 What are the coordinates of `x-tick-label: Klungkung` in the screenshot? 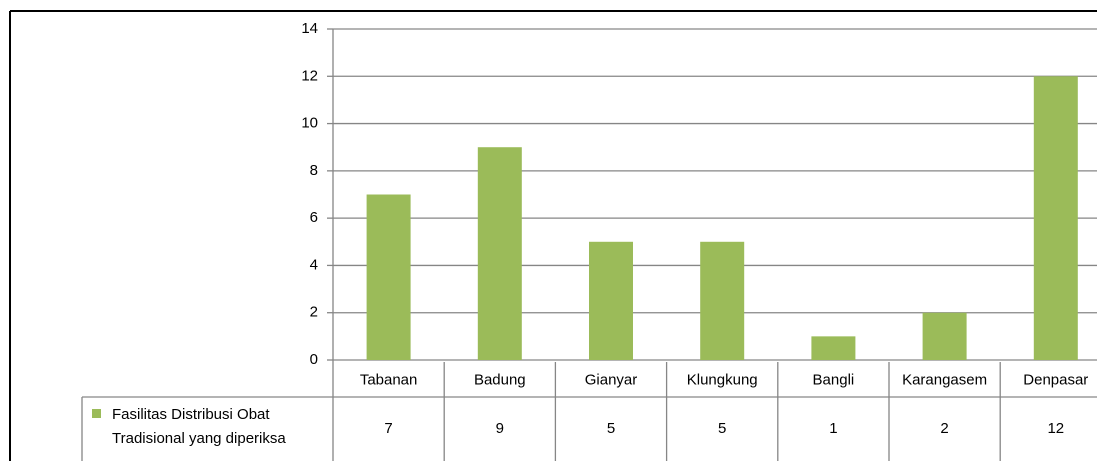 It's located at (722, 379).